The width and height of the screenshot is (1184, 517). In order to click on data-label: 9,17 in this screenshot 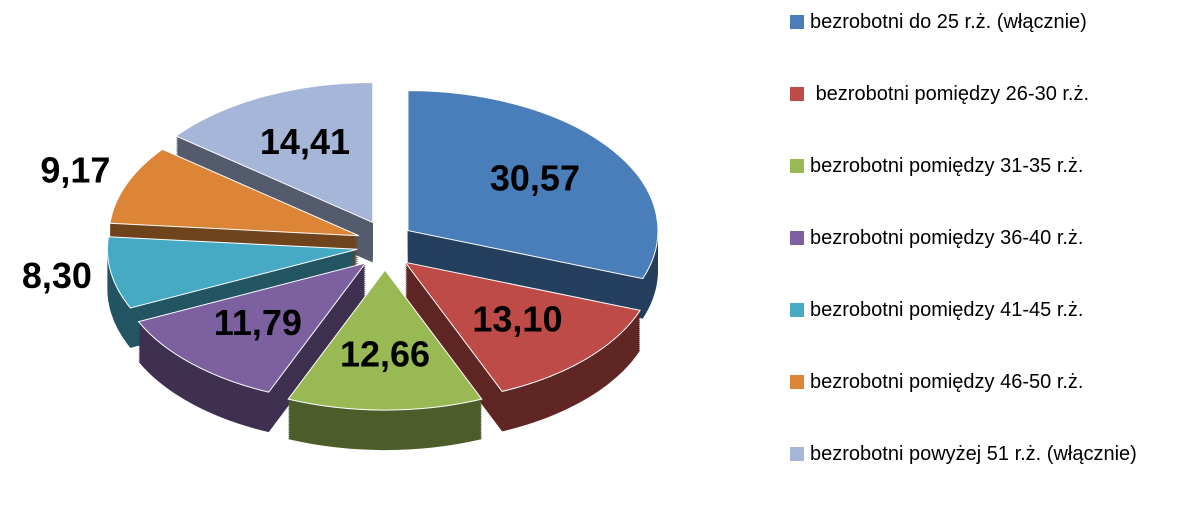, I will do `click(75, 169)`.